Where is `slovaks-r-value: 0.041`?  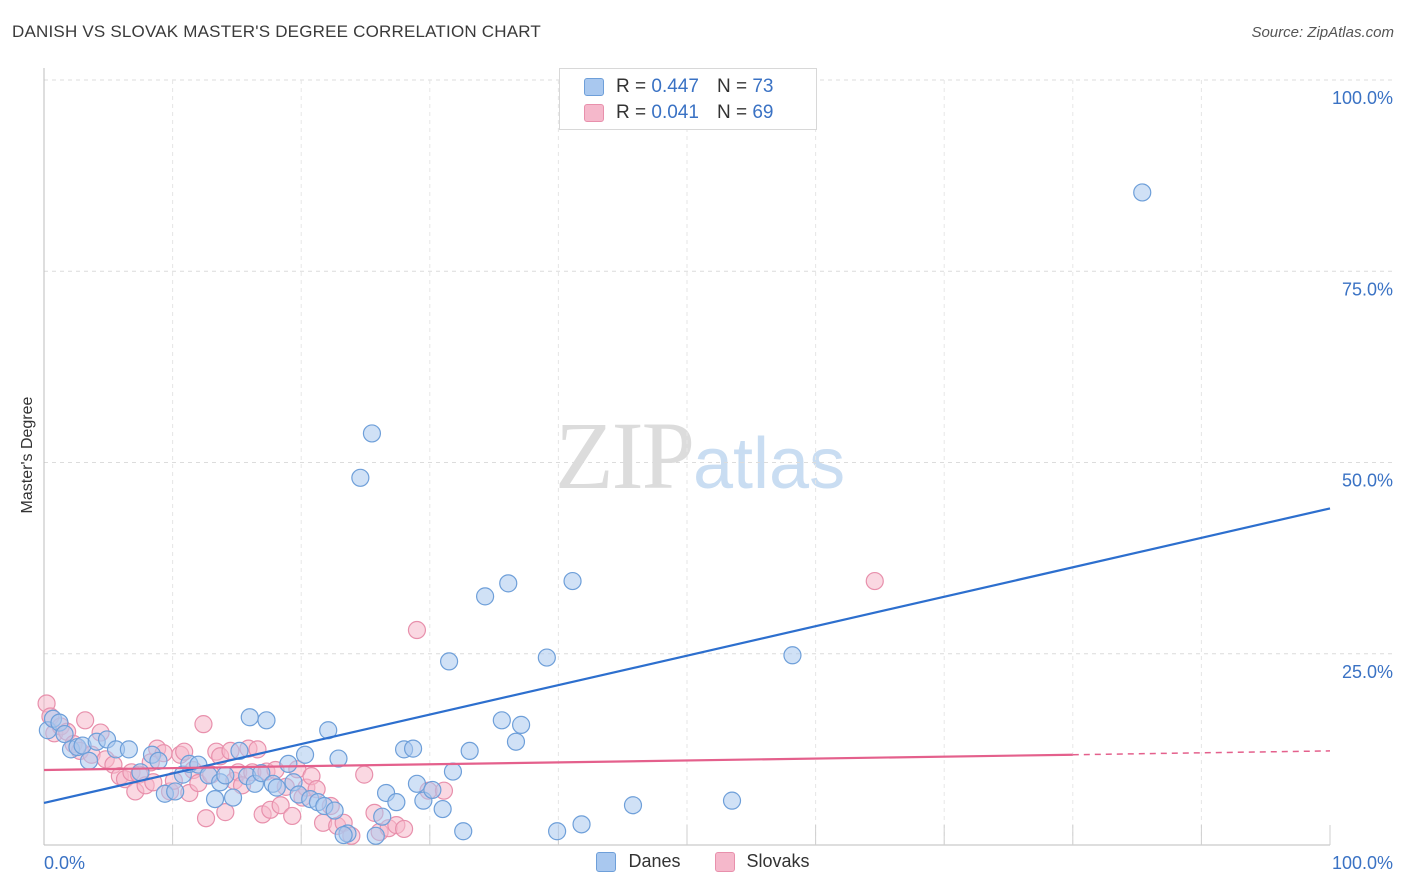 slovaks-r-value: 0.041 is located at coordinates (675, 112).